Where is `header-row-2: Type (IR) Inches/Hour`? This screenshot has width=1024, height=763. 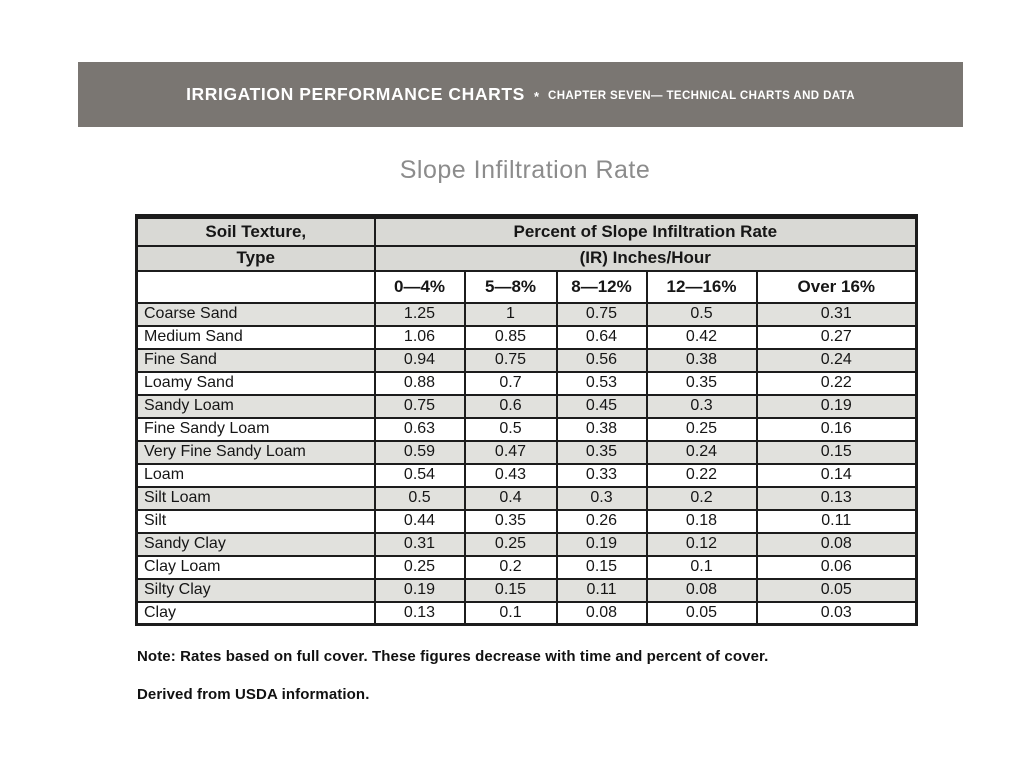
header-row-2: Type (IR) Inches/Hour is located at coordinates (526, 258).